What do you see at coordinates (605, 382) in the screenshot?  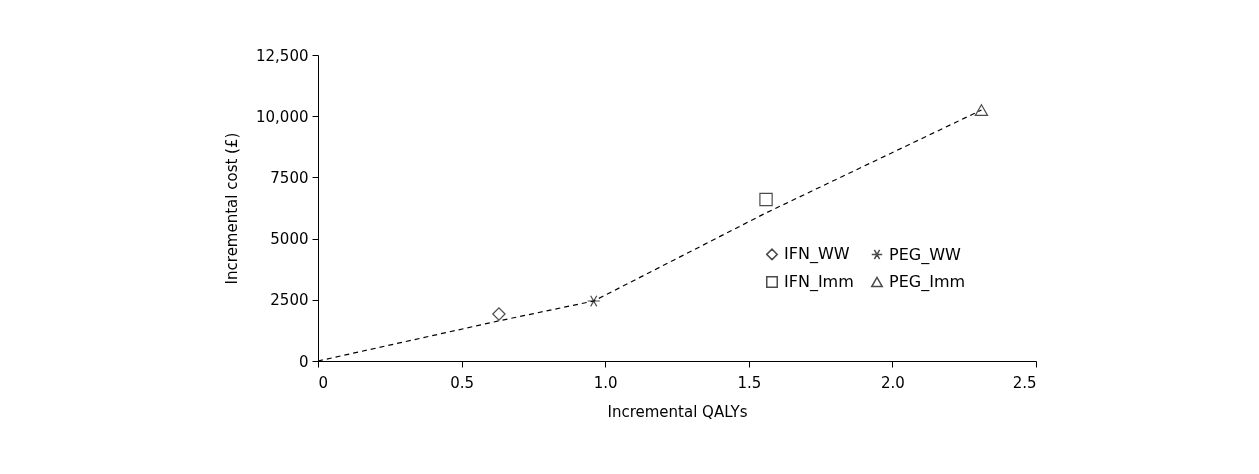 I see `x-tick-label: 1.0` at bounding box center [605, 382].